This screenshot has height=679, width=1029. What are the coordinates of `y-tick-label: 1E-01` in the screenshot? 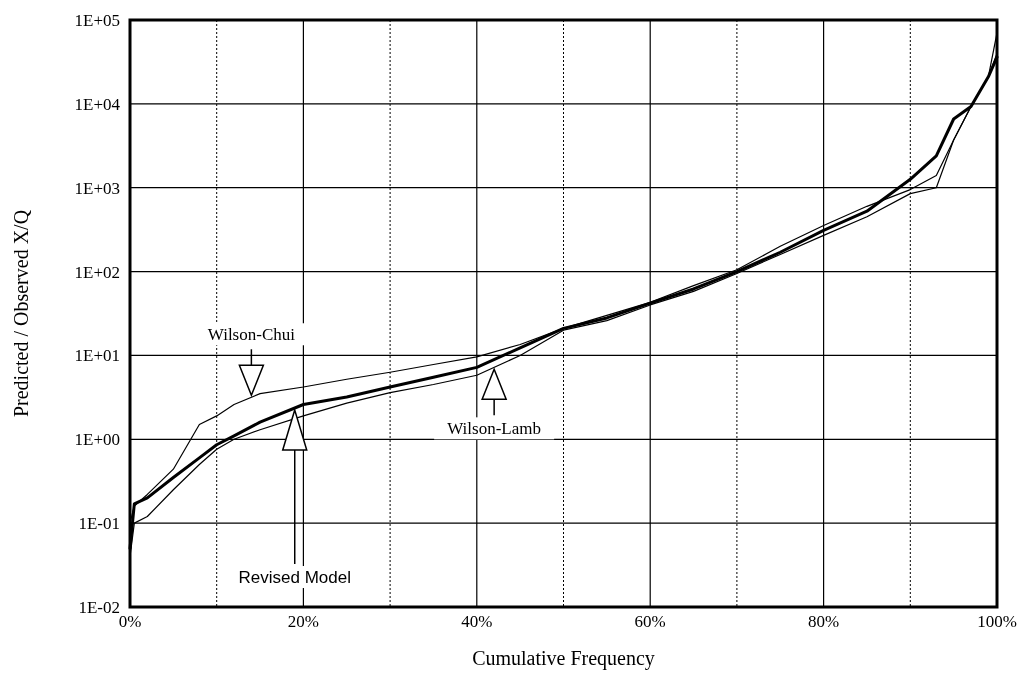 It's located at (99, 524).